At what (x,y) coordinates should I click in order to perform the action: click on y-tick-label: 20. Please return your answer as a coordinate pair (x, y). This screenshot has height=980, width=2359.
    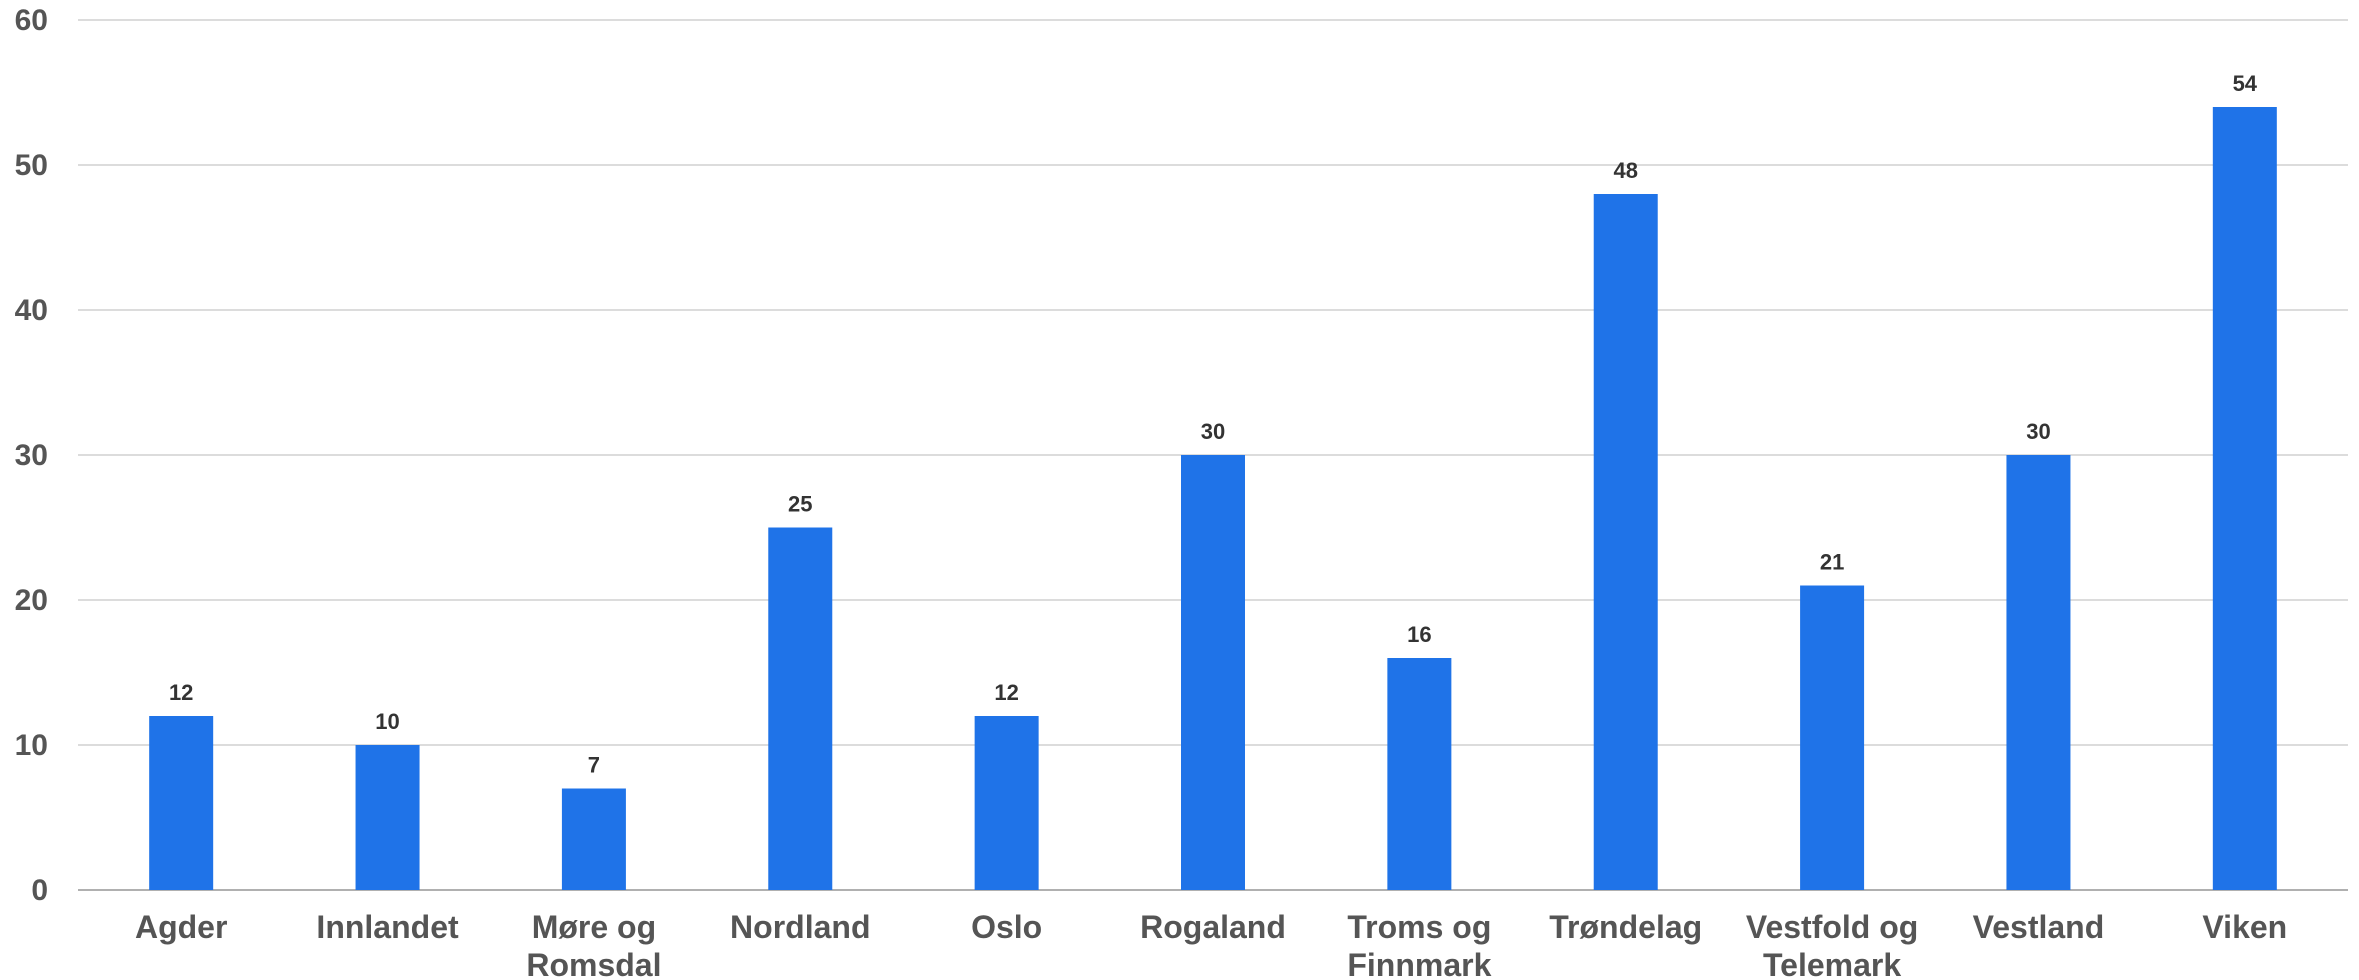
    Looking at the image, I should click on (31, 600).